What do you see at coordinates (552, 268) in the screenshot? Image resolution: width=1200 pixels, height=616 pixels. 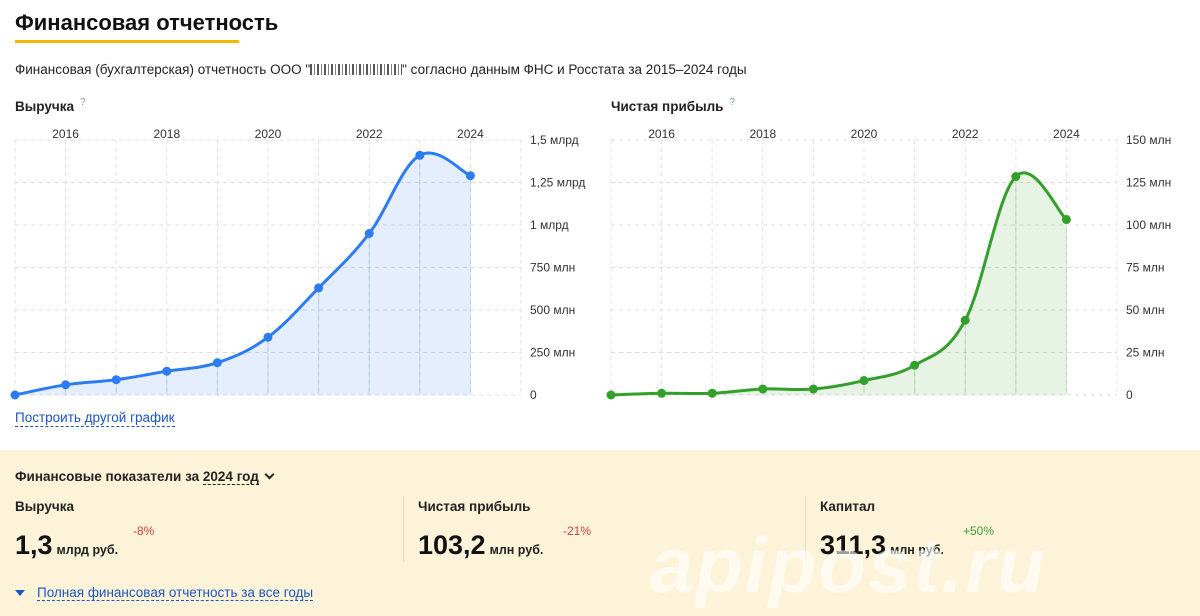 I see `revenue-y-tick: 750 млн` at bounding box center [552, 268].